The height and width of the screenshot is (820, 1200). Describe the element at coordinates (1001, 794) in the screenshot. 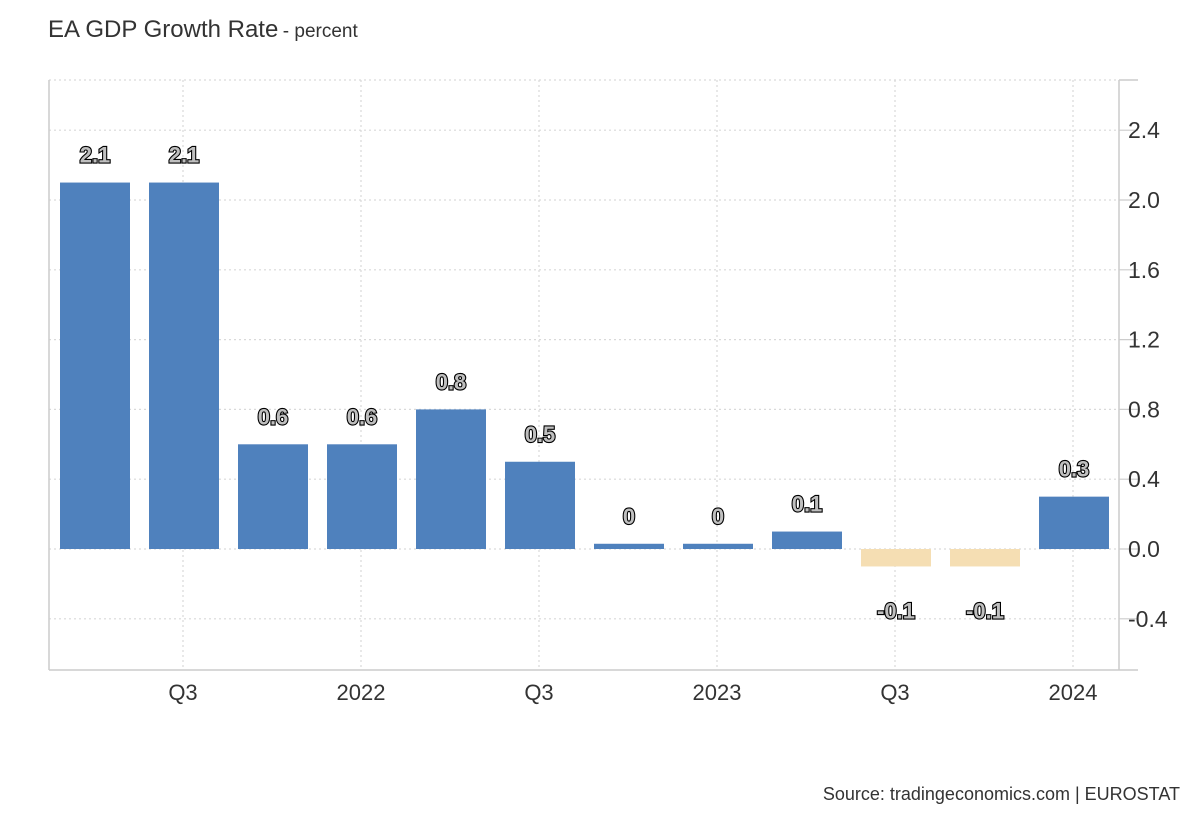

I see `source-note: Source: tradingeconomics.com | EUROSTAT` at that location.